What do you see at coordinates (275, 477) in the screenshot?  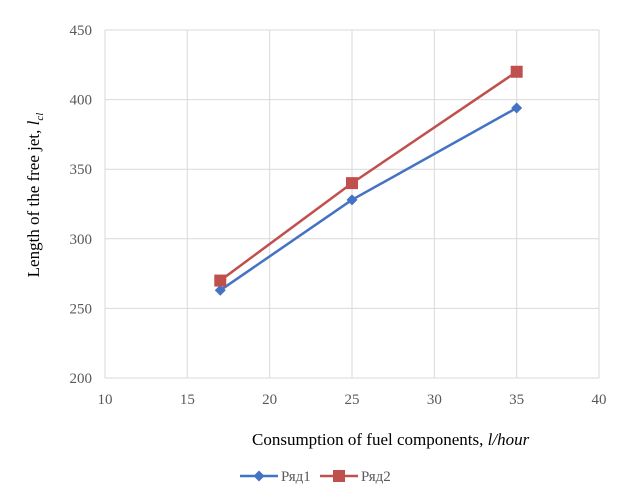 I see `legend-item-1: Ряд1` at bounding box center [275, 477].